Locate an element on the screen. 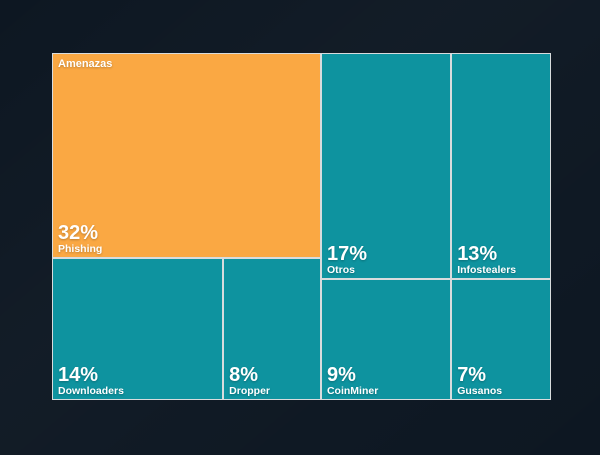 This screenshot has height=455, width=600. category-label: Downloaders is located at coordinates (91, 390).